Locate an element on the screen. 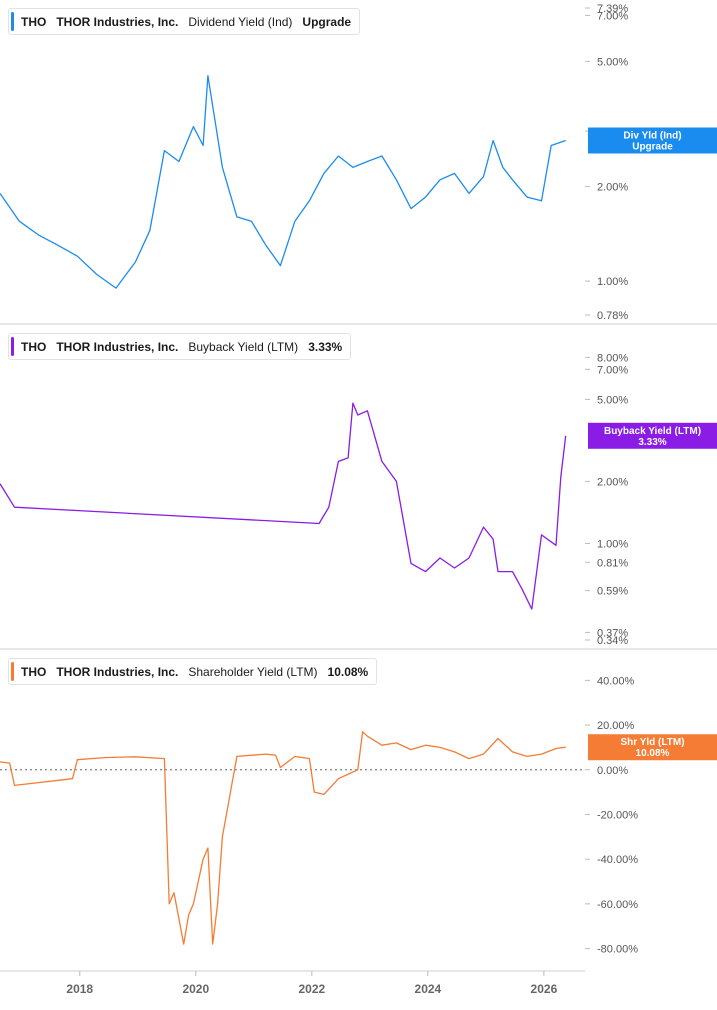  y-tick-label: 0.78% is located at coordinates (612, 316).